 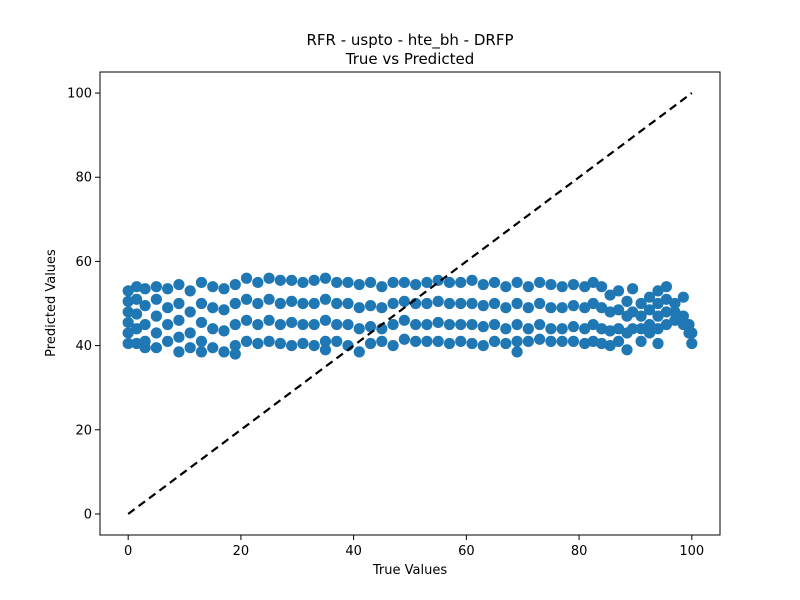 I want to click on y-axis-label: Predicted Values, so click(x=51, y=303).